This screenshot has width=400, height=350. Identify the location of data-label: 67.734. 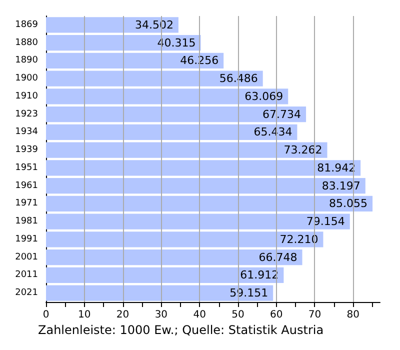
(282, 114).